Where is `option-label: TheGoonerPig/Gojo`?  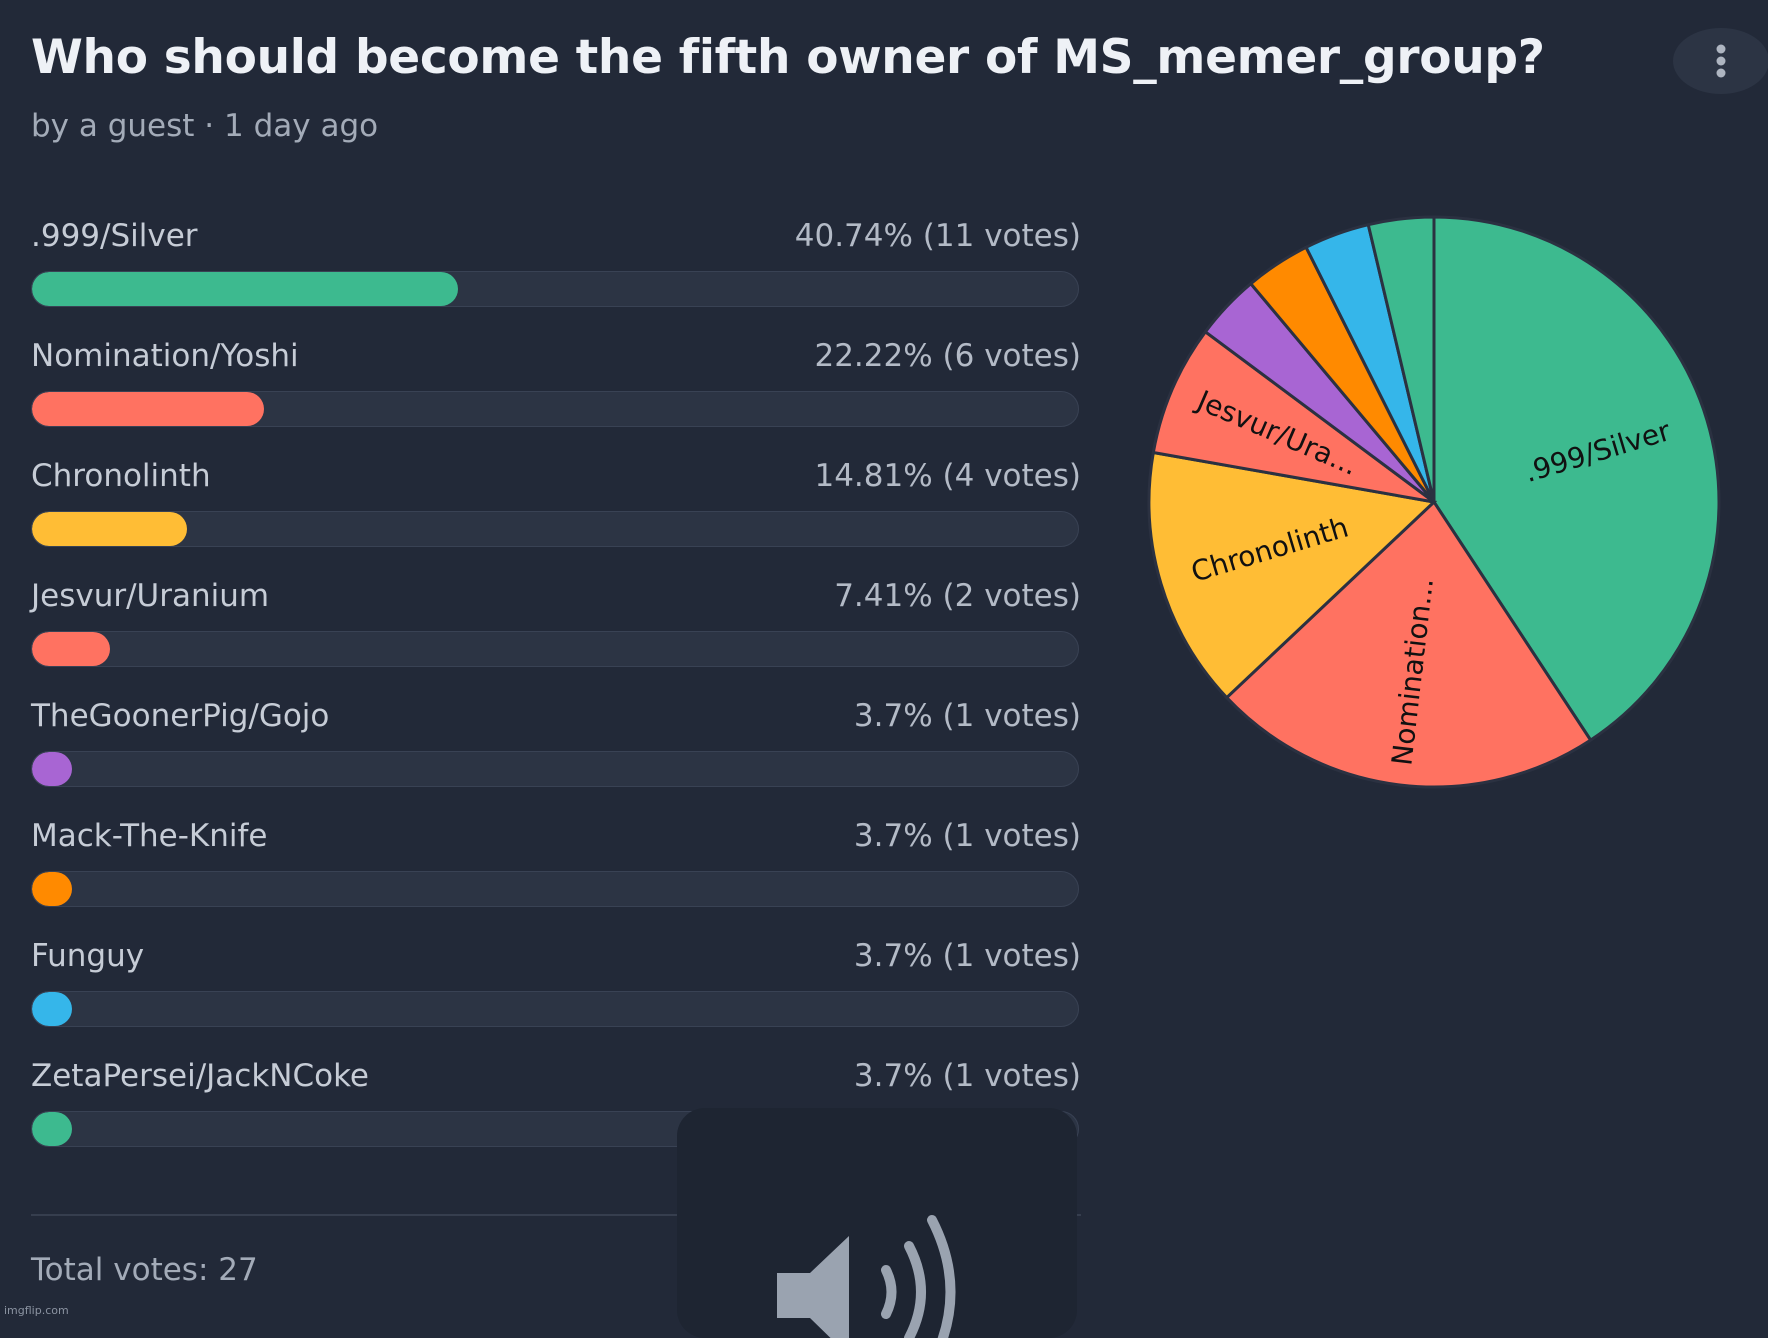
option-label: TheGoonerPig/Gojo is located at coordinates (180, 716).